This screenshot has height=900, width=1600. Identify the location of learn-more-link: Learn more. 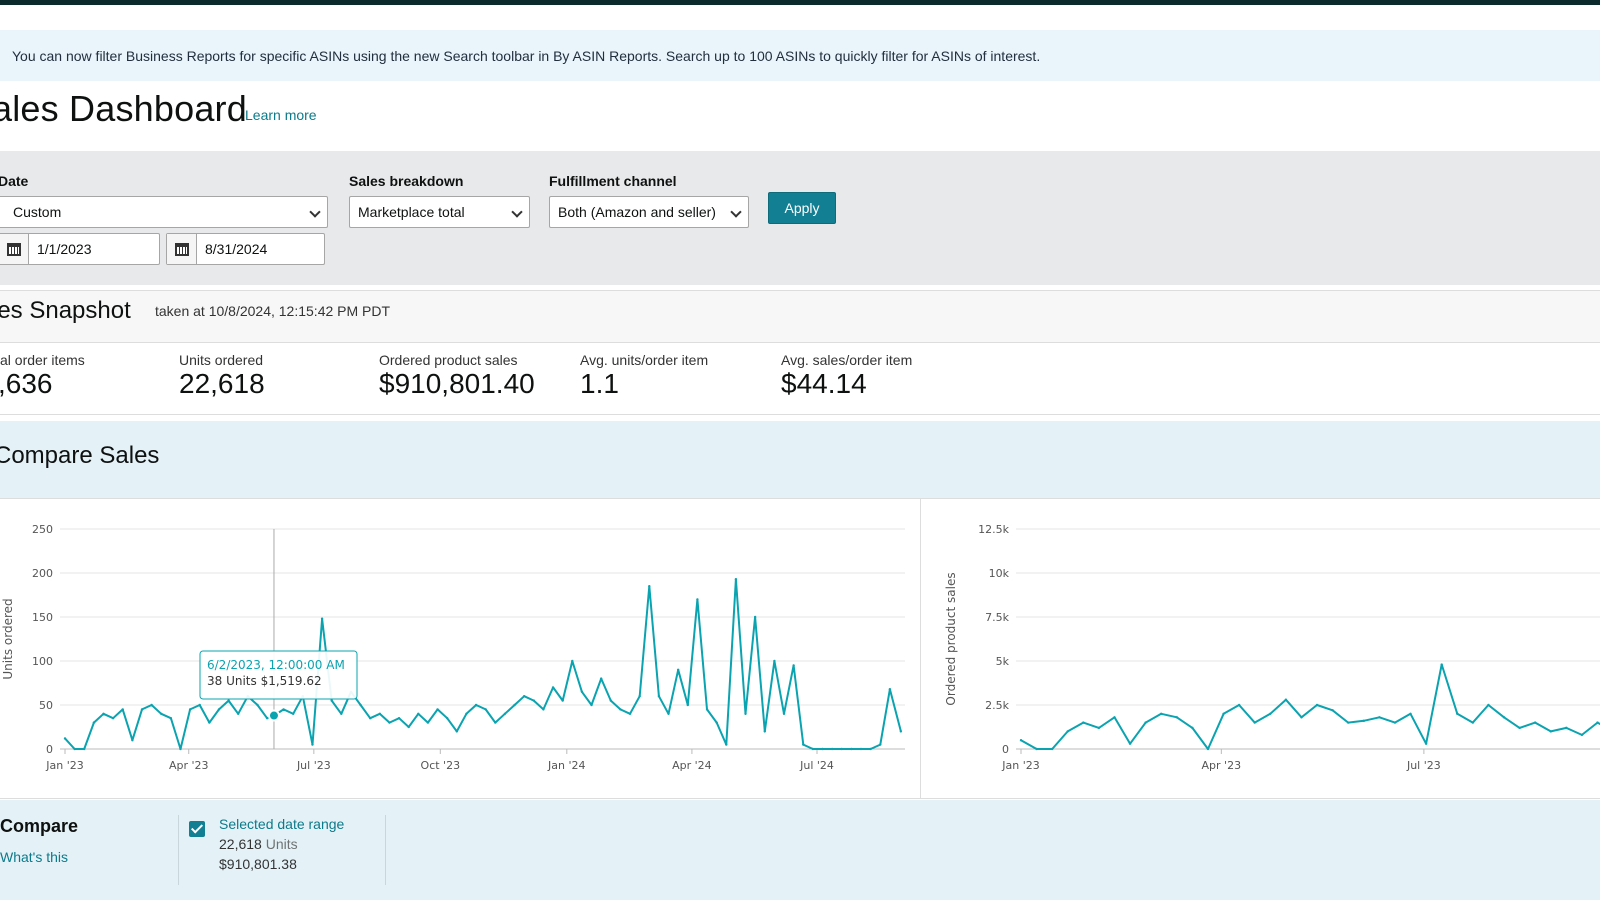
(281, 115).